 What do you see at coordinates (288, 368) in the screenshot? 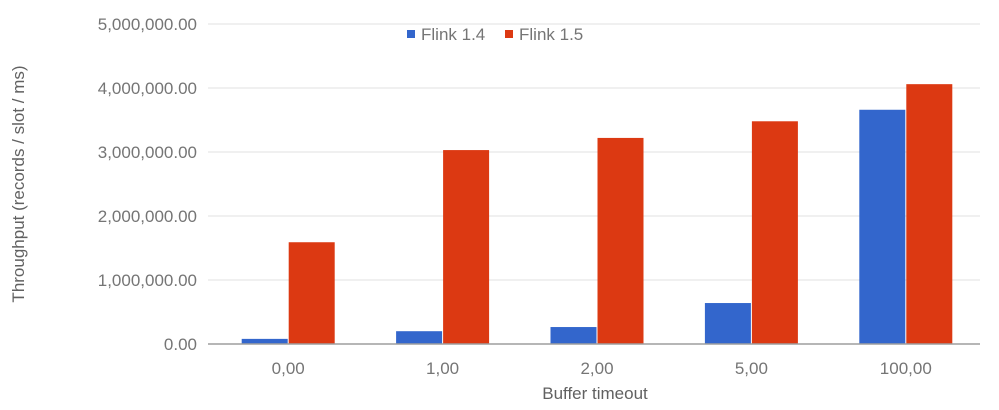
I see `x-tick-label: 0,00` at bounding box center [288, 368].